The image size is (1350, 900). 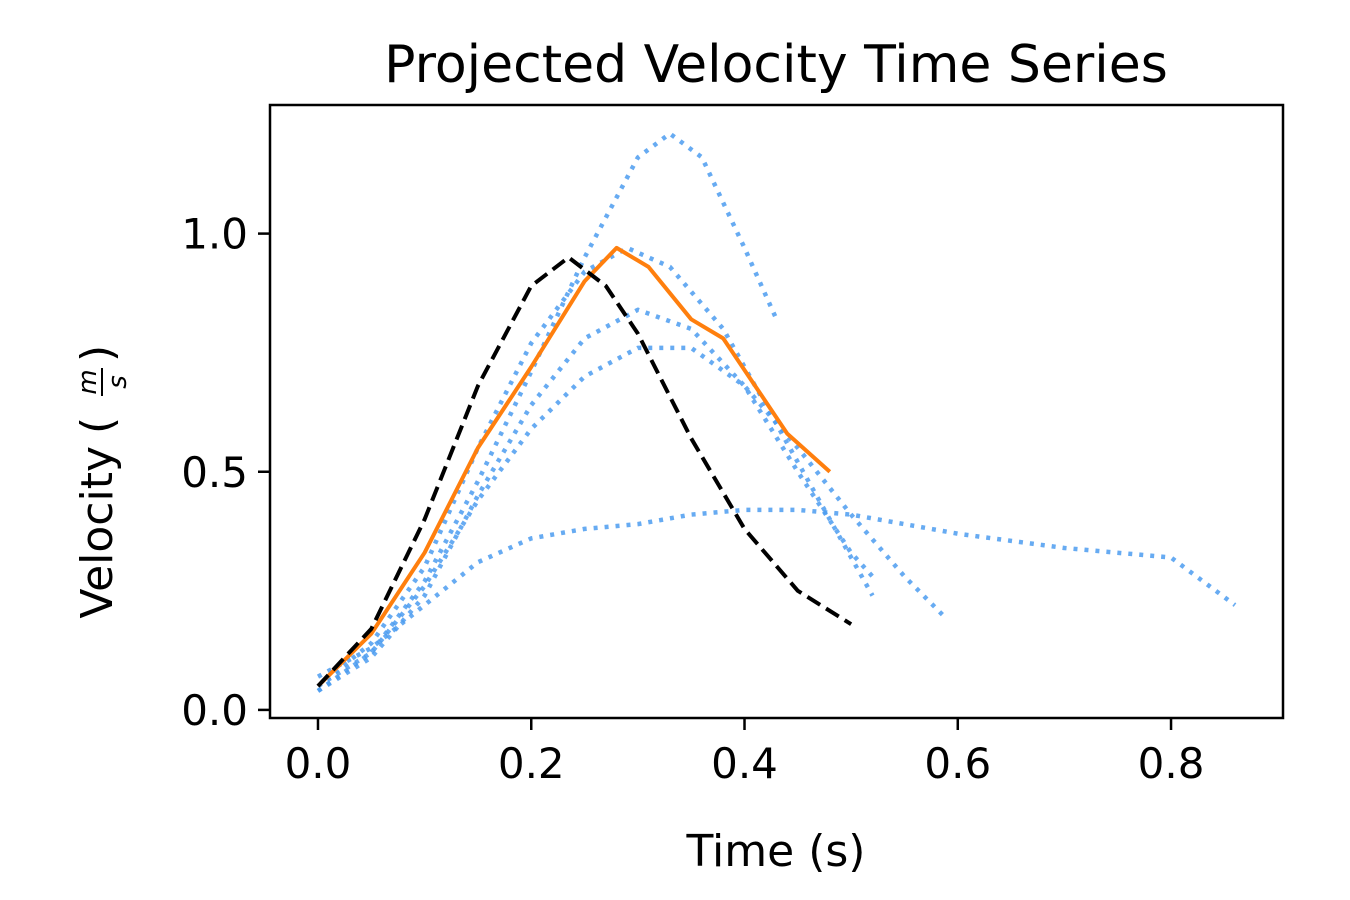 What do you see at coordinates (88, 381) in the screenshot?
I see `y-axis-unit-numerator: m` at bounding box center [88, 381].